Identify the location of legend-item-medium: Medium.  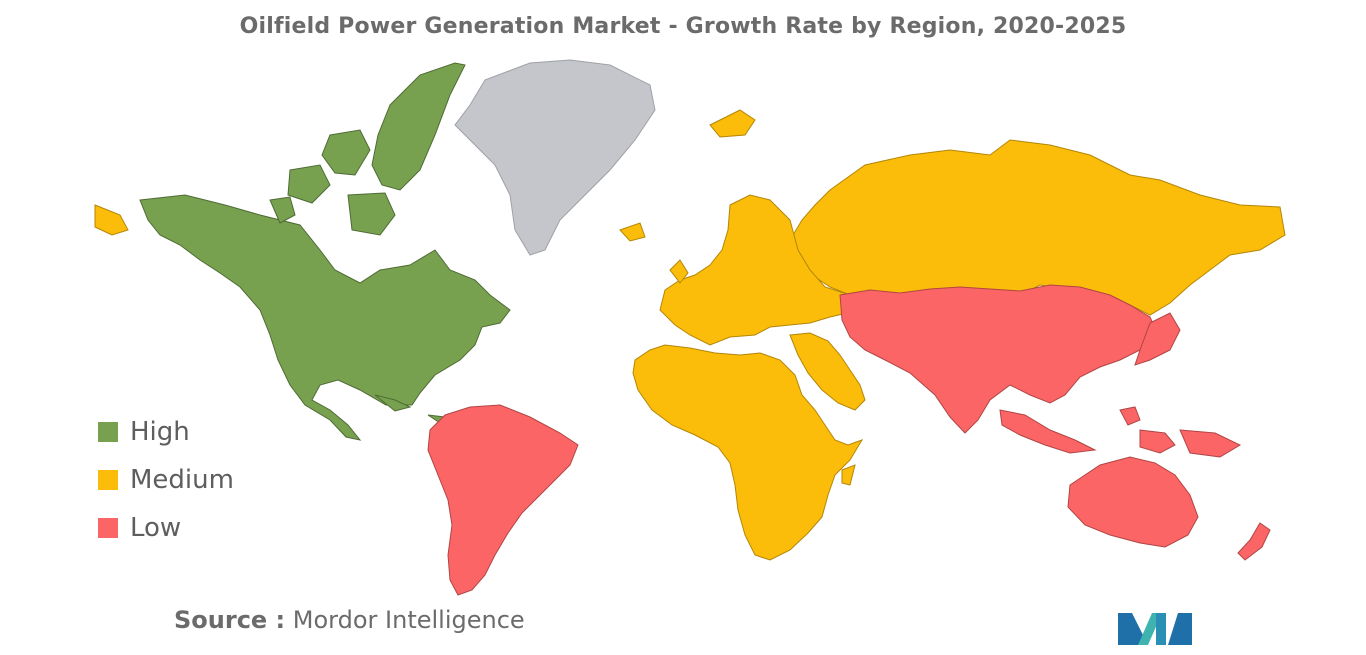
(166, 480).